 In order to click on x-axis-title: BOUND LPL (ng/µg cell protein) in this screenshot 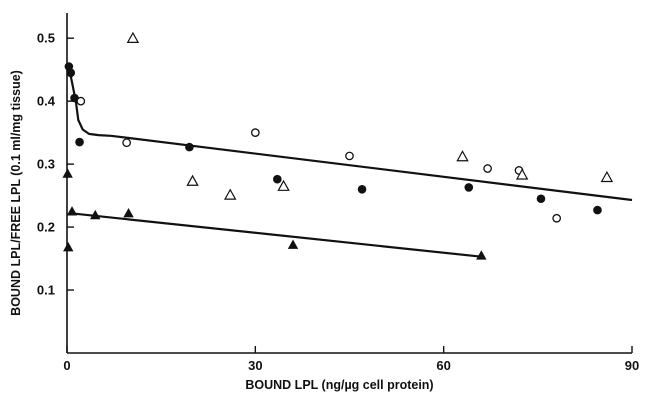, I will do `click(339, 385)`.